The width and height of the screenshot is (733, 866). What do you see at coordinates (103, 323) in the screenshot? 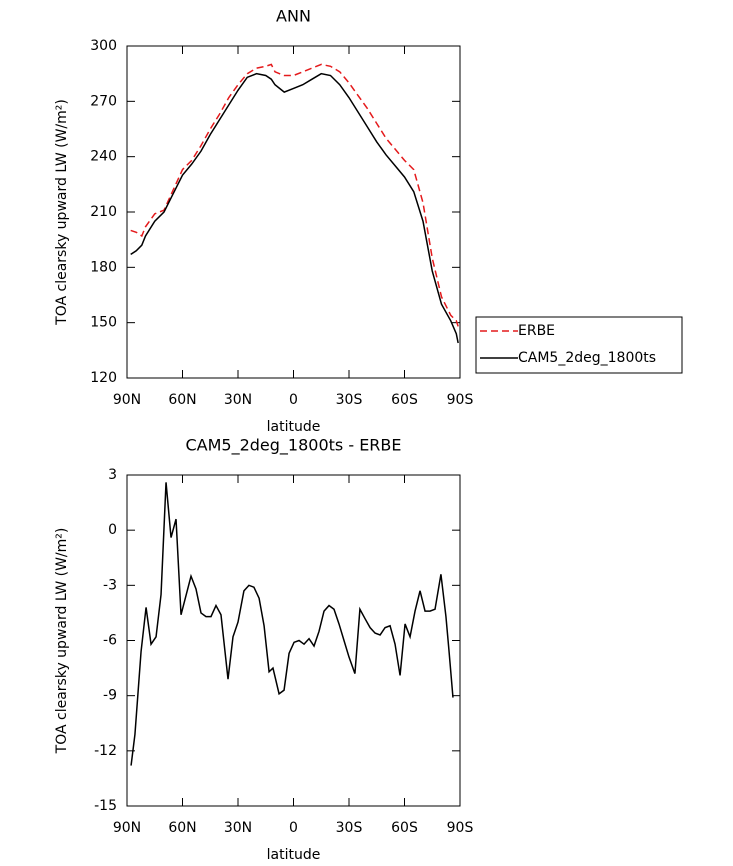
I see `y-tick-label: 150` at bounding box center [103, 323].